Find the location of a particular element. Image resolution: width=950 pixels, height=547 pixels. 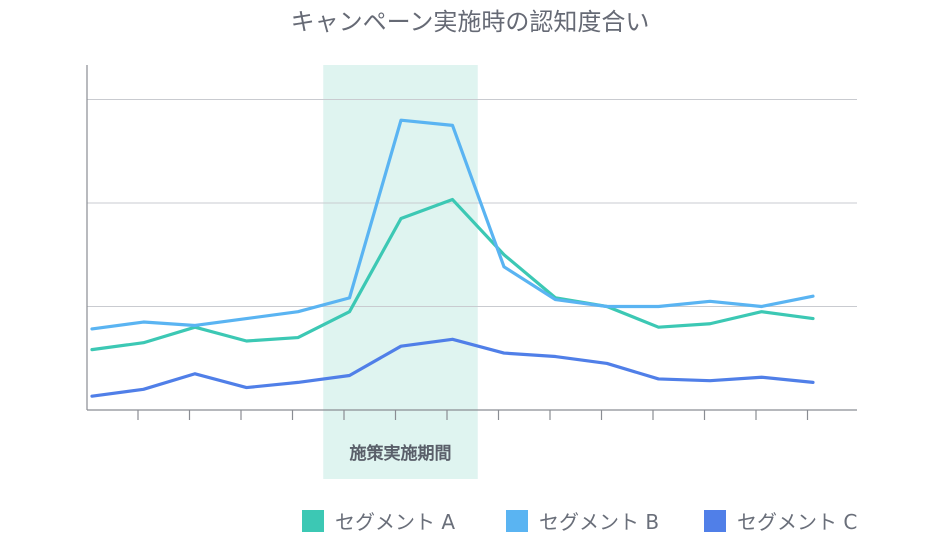

chart-title: キャンペーン実施時の認知度合い is located at coordinates (470, 22).